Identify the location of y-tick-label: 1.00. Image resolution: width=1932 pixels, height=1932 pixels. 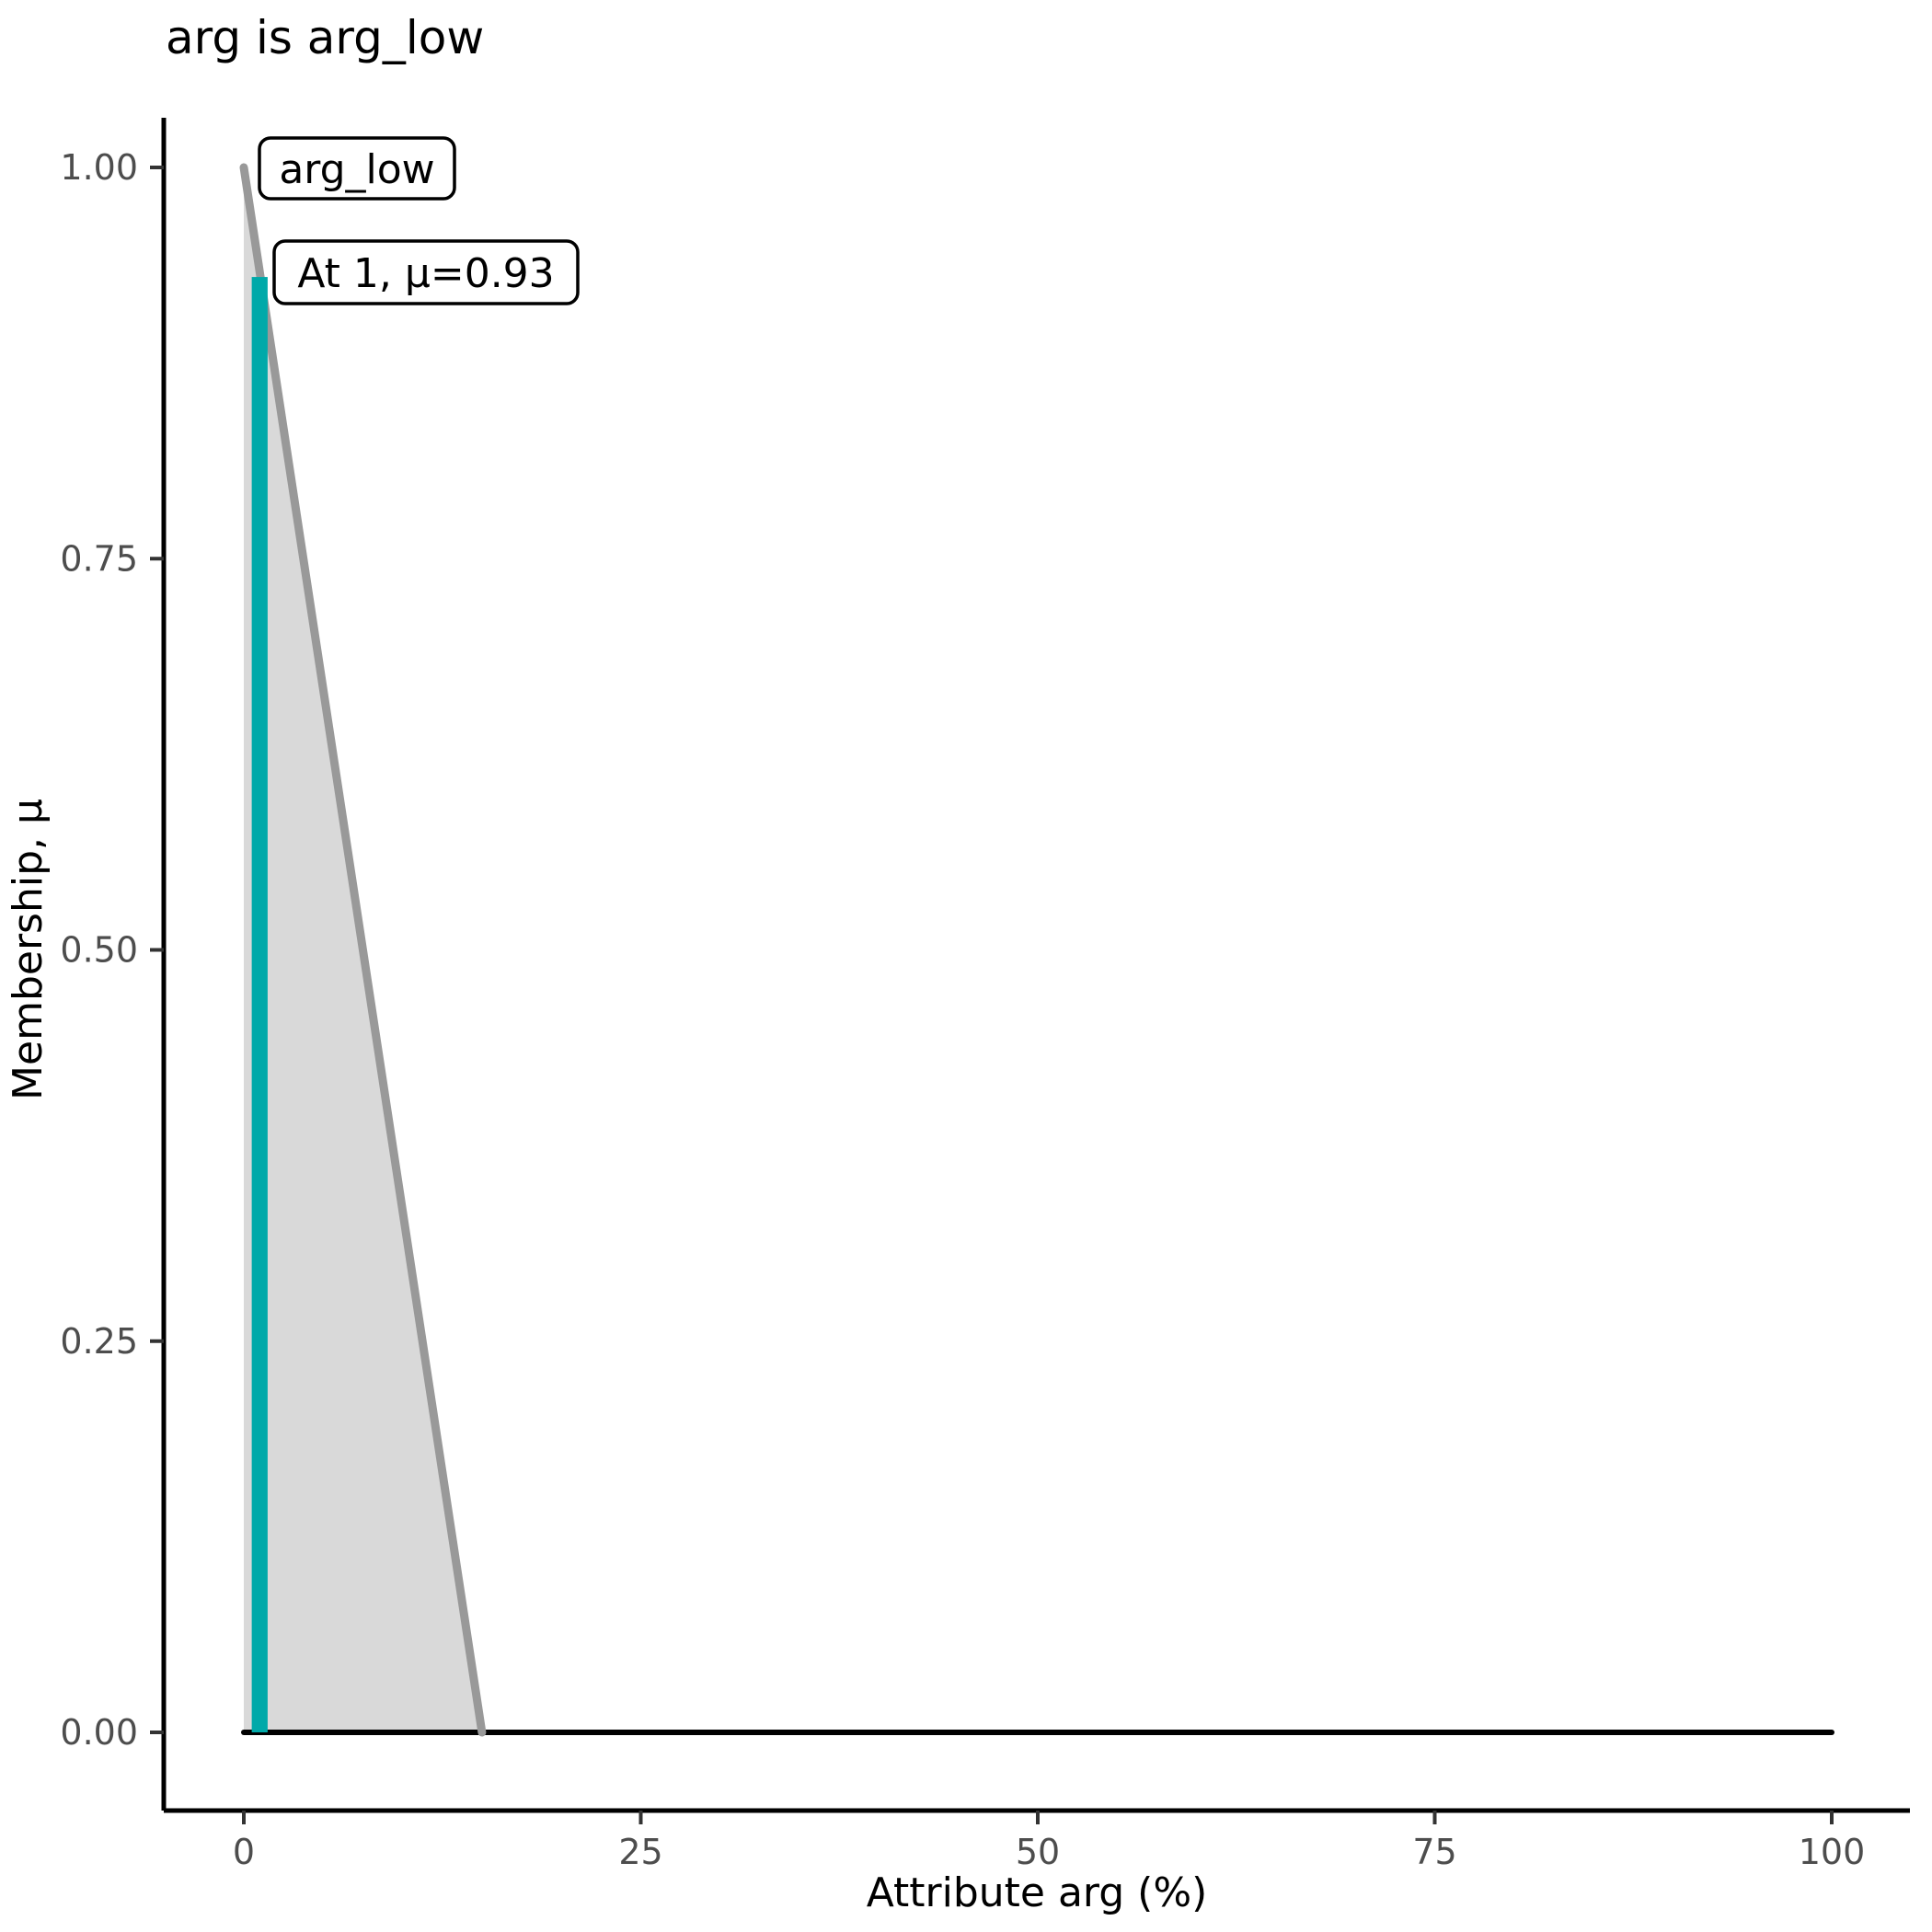
(99, 167).